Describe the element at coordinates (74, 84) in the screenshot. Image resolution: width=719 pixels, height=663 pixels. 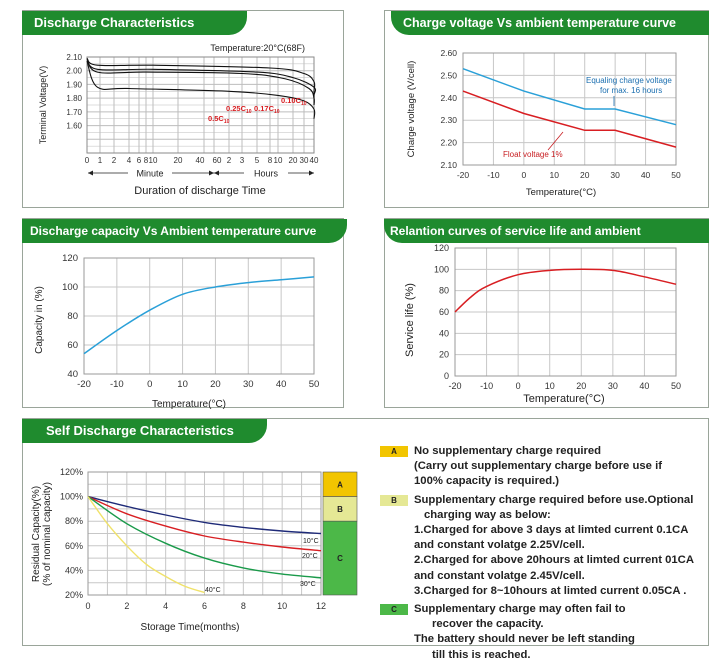
I see `discharge-y-tick-label: 1.90` at that location.